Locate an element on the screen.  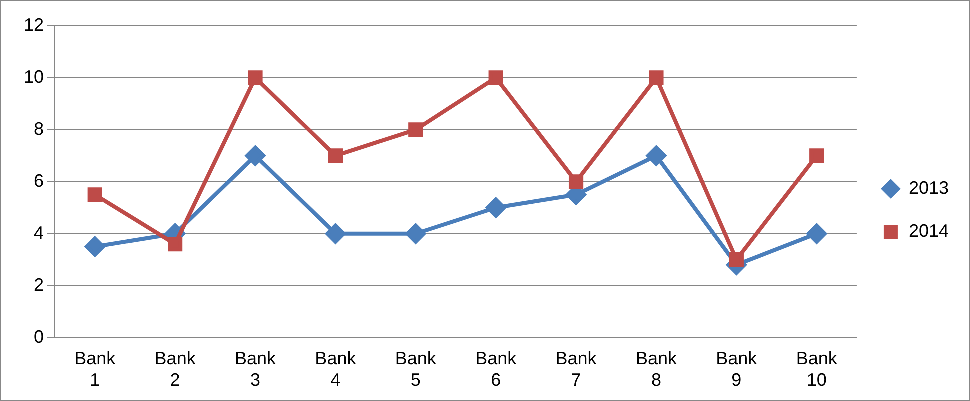
x-tick-label: Bank 3 is located at coordinates (256, 369).